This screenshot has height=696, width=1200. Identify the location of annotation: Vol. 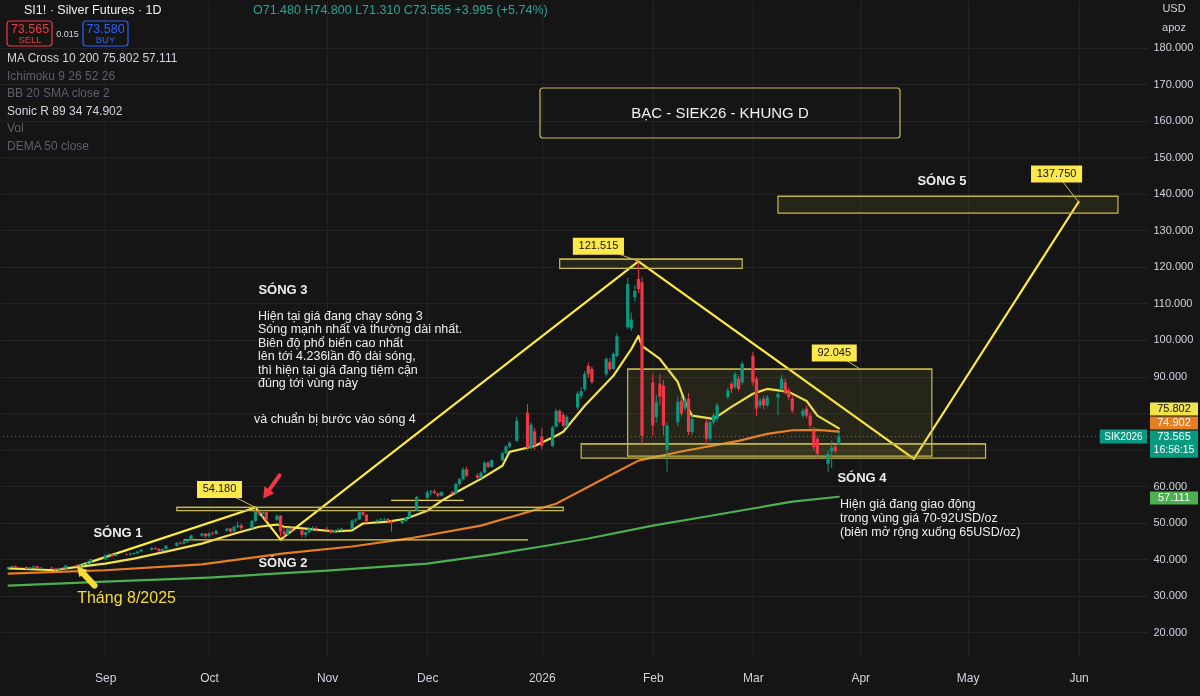
(15, 128).